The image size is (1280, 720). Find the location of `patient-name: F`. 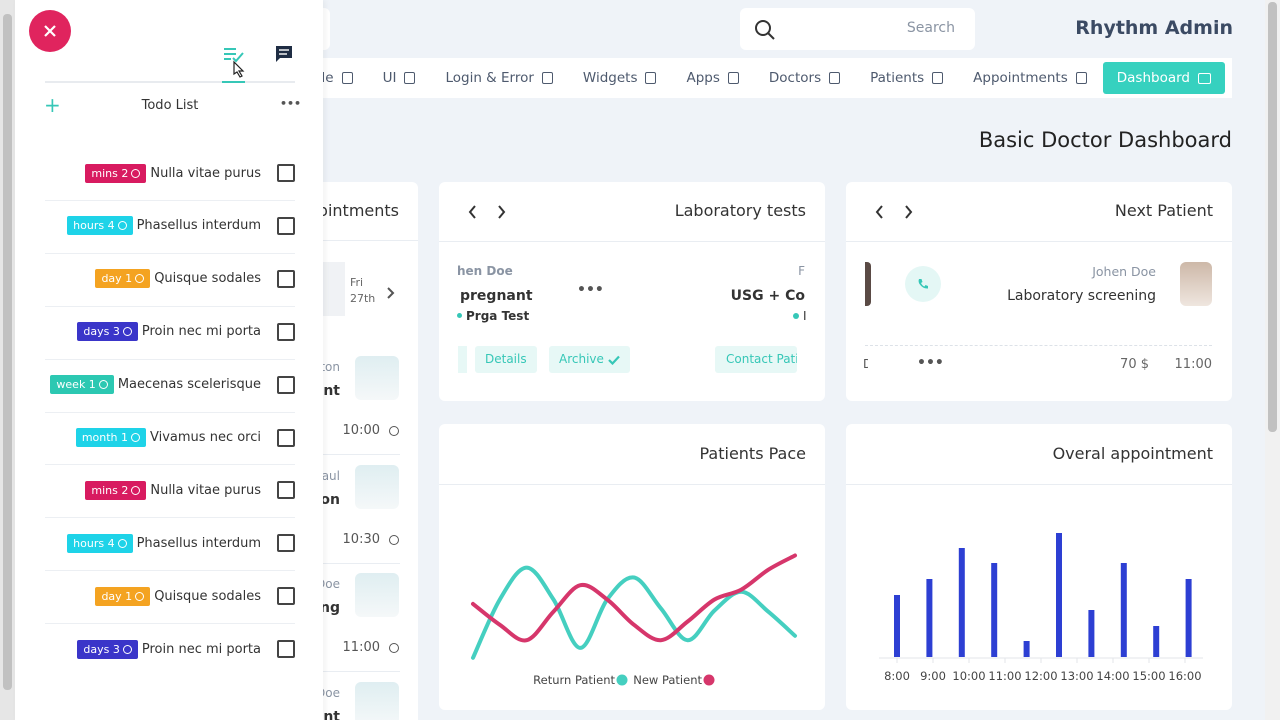

patient-name: F is located at coordinates (801, 271).